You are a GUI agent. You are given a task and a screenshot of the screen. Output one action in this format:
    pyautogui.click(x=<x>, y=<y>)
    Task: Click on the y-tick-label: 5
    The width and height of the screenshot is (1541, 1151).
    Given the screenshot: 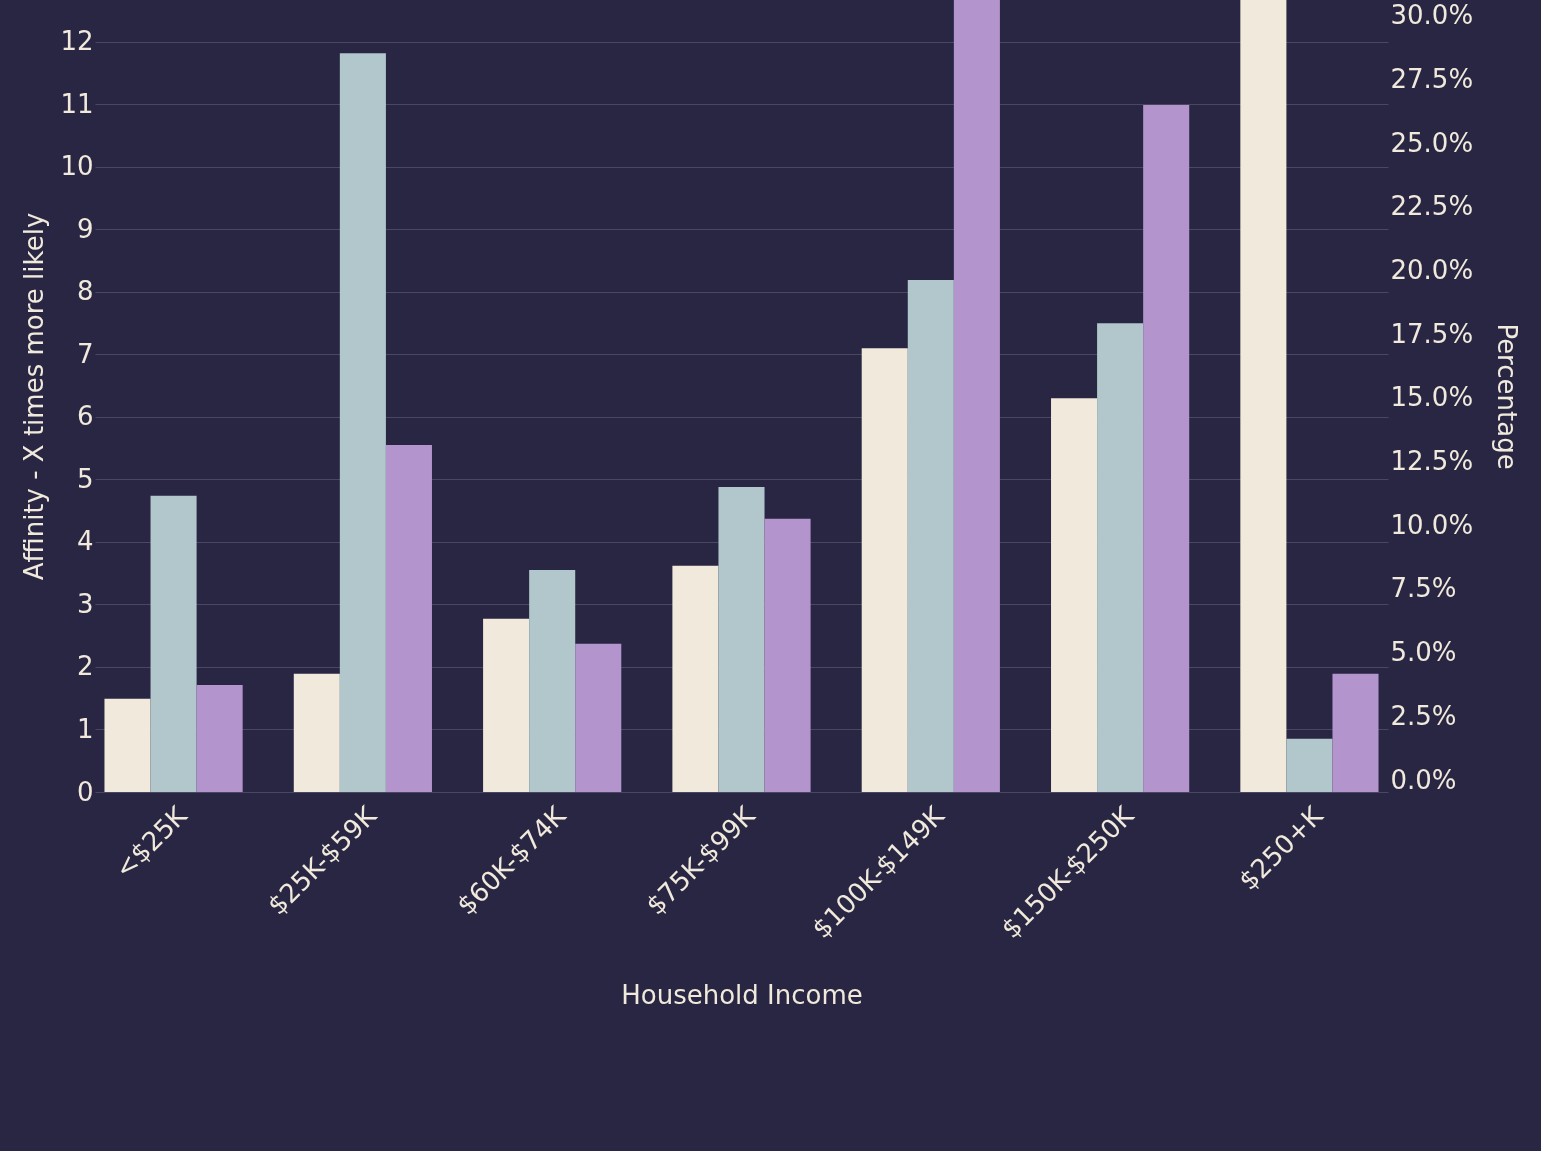 What is the action you would take?
    pyautogui.click(x=85, y=478)
    